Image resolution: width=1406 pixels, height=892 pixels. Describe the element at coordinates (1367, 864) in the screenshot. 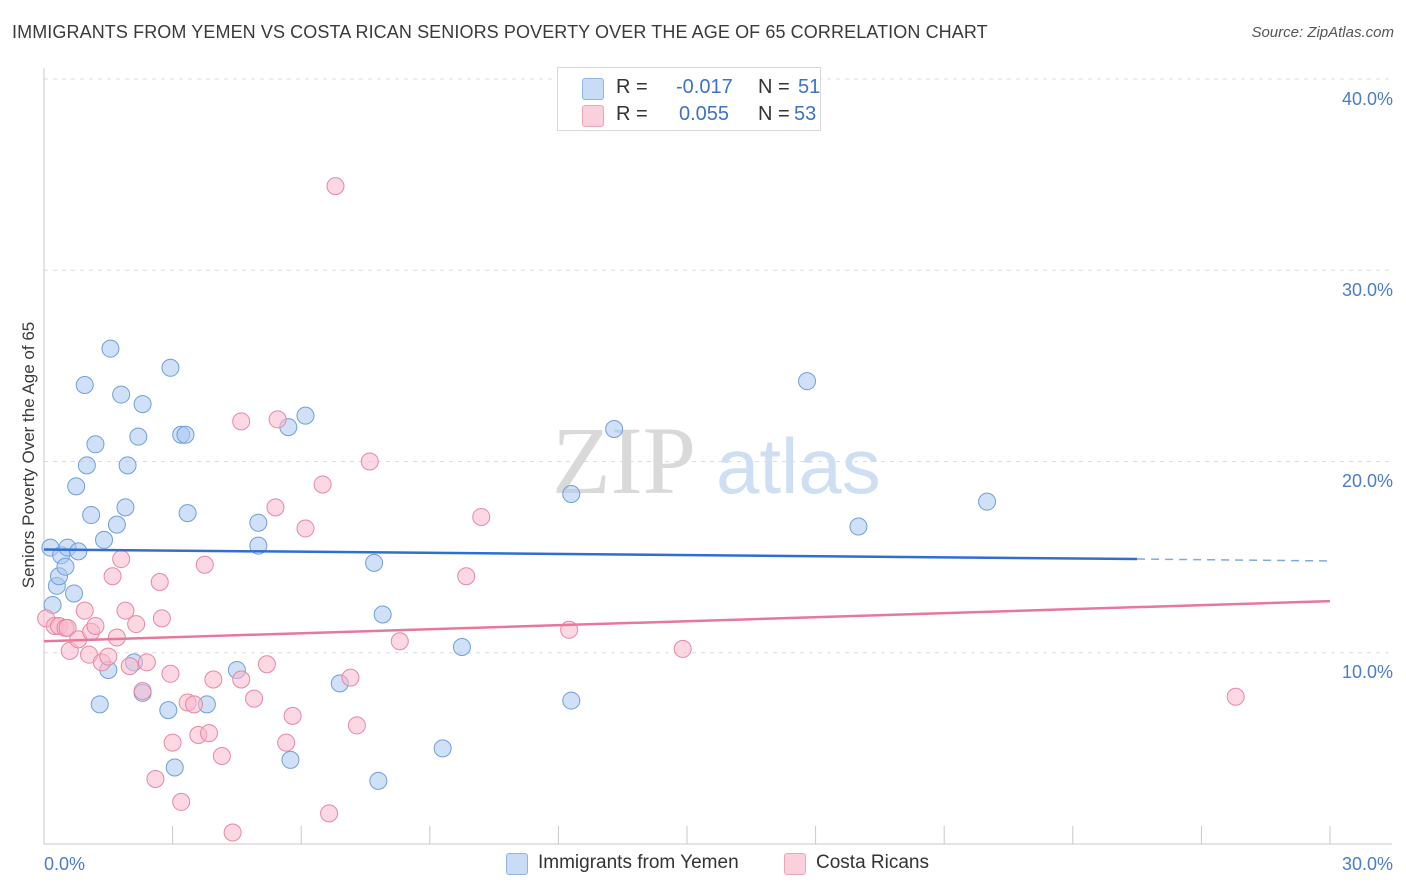

I see `x-tick-right: 30.0%` at that location.